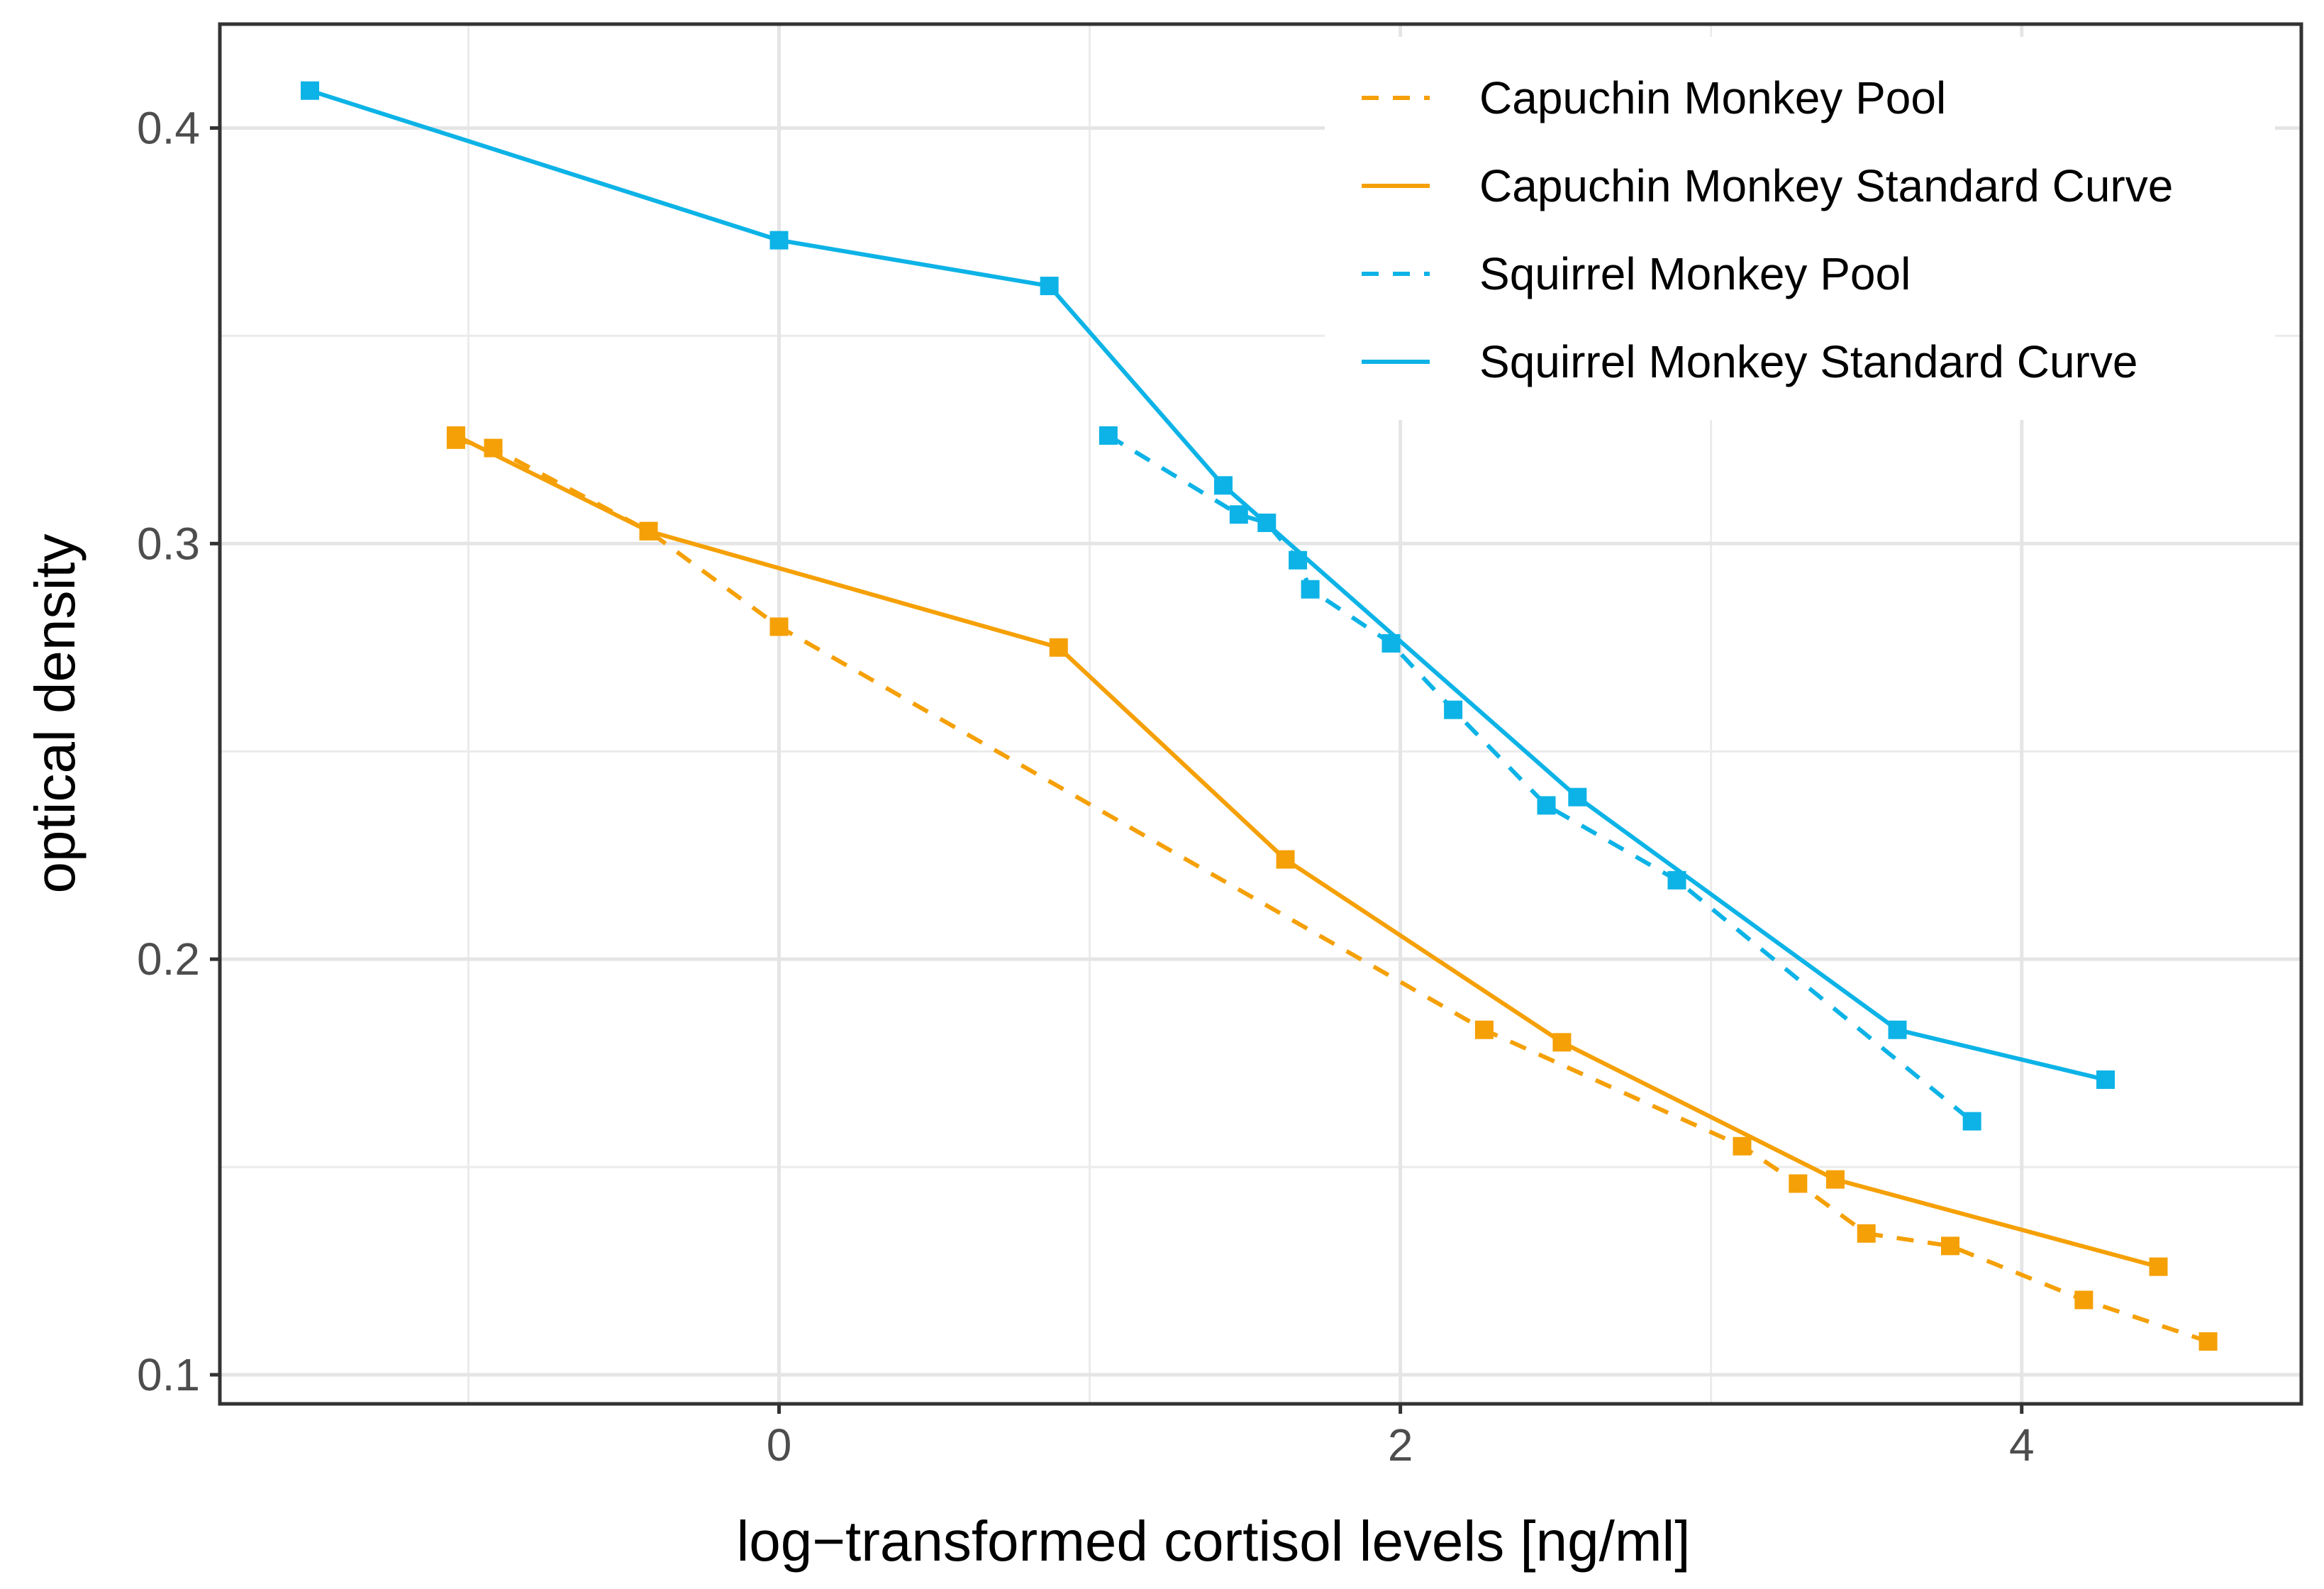 The width and height of the screenshot is (2324, 1589). Describe the element at coordinates (168, 1374) in the screenshot. I see `y-tick-label: 0.1` at that location.